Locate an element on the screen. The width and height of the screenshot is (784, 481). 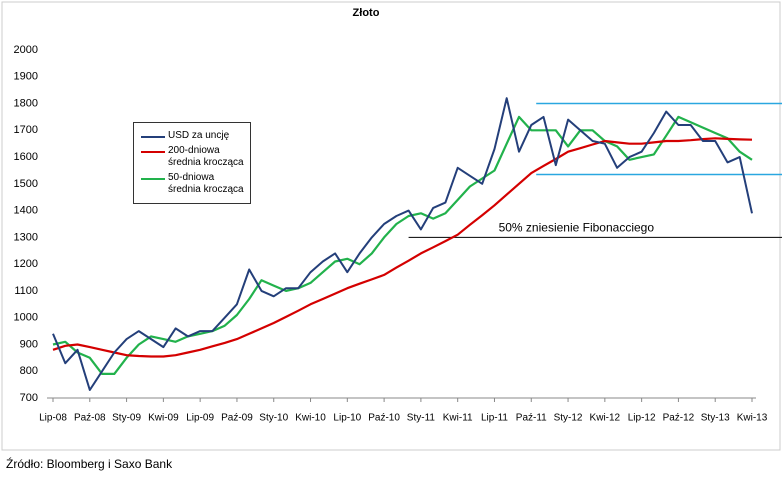
x-tick-label: Sty-09 is located at coordinates (126, 418).